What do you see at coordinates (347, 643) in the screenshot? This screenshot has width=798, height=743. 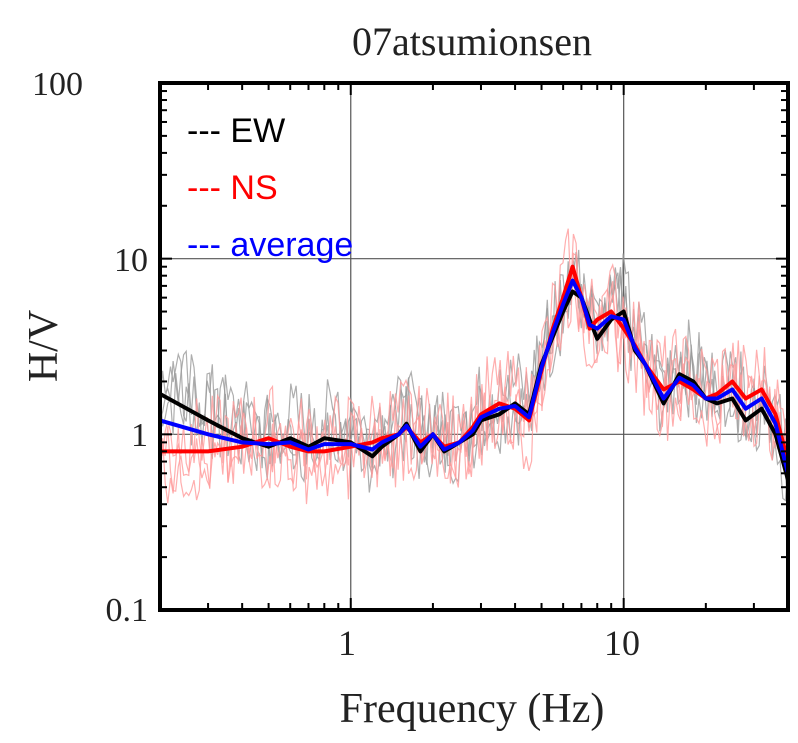 I see `x-tick-label-1: 1` at bounding box center [347, 643].